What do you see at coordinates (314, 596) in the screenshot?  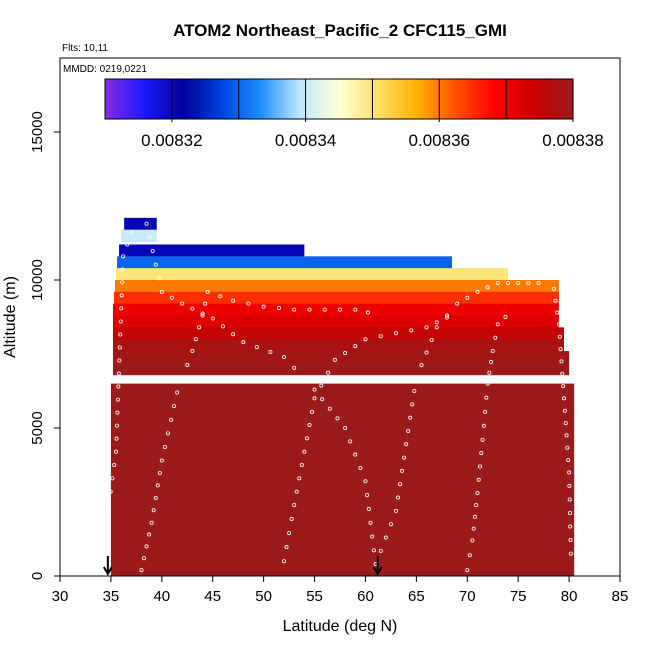 I see `x-tick-label: 55` at bounding box center [314, 596].